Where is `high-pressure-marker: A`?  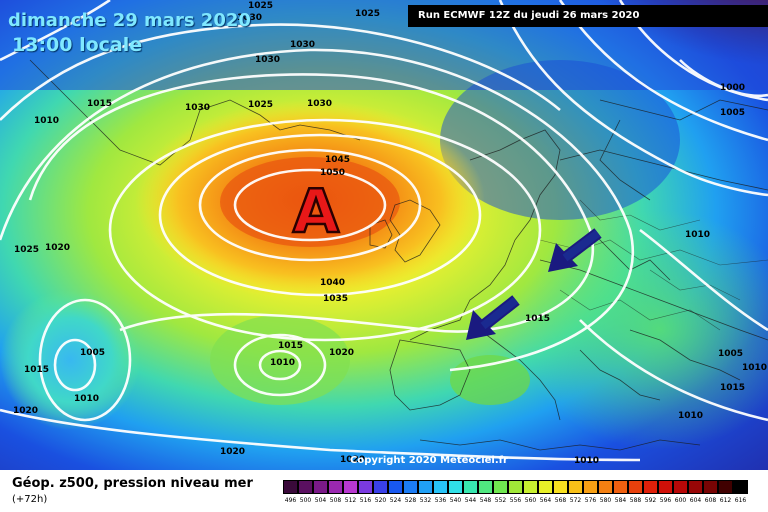 high-pressure-marker: A is located at coordinates (317, 212).